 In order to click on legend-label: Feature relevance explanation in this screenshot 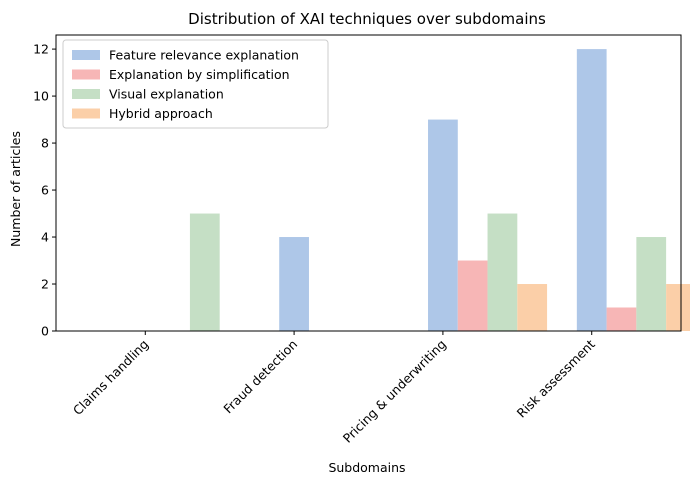, I will do `click(204, 55)`.